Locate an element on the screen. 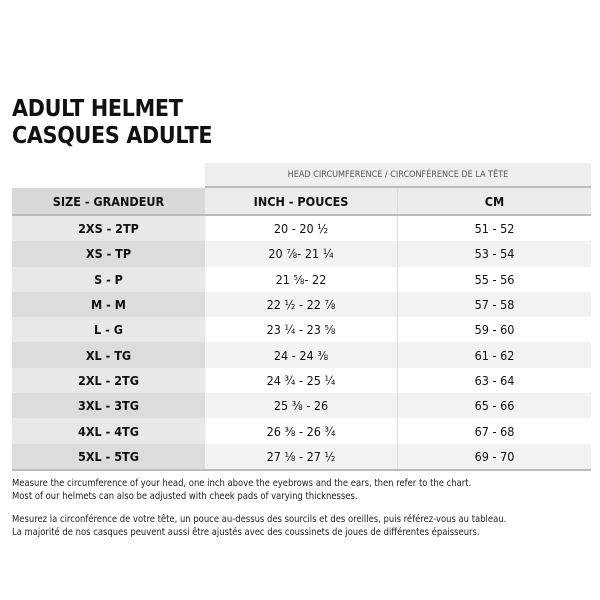 Image resolution: width=600 pixels, height=600 pixels. cell-inch: 20 ⅞- 21 ¼ is located at coordinates (301, 254).